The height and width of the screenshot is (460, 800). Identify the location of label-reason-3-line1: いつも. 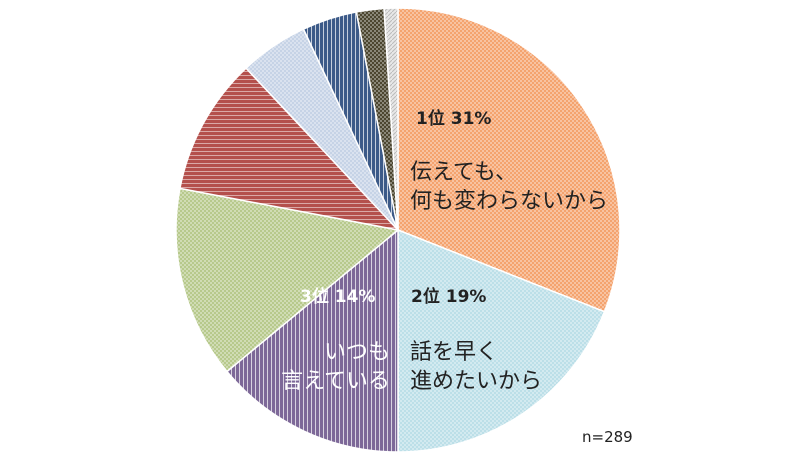
(356, 352).